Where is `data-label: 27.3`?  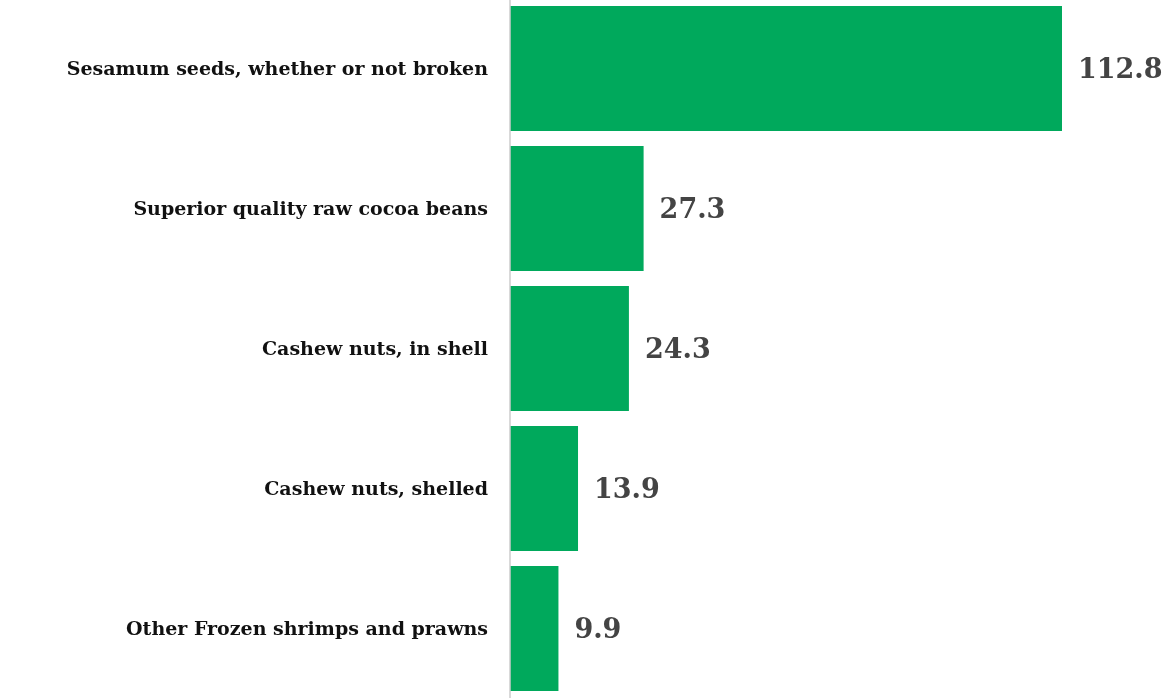
data-label: 27.3 is located at coordinates (692, 208).